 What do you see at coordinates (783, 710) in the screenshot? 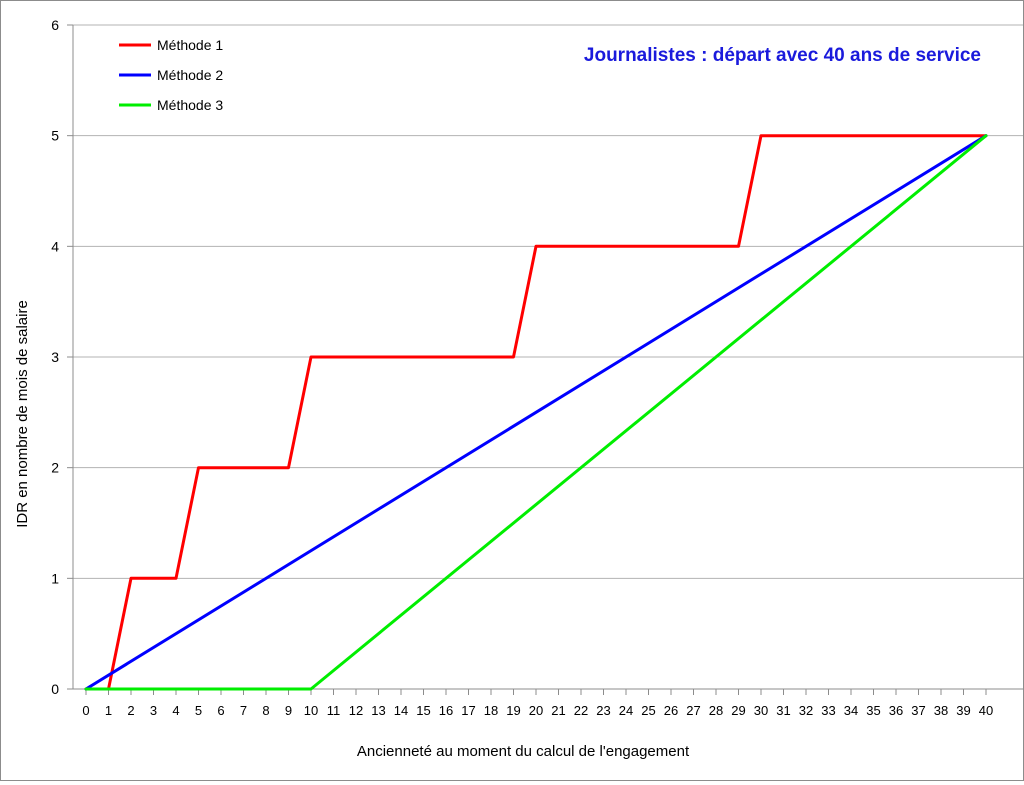
I see `x-tick-label: 31` at bounding box center [783, 710].